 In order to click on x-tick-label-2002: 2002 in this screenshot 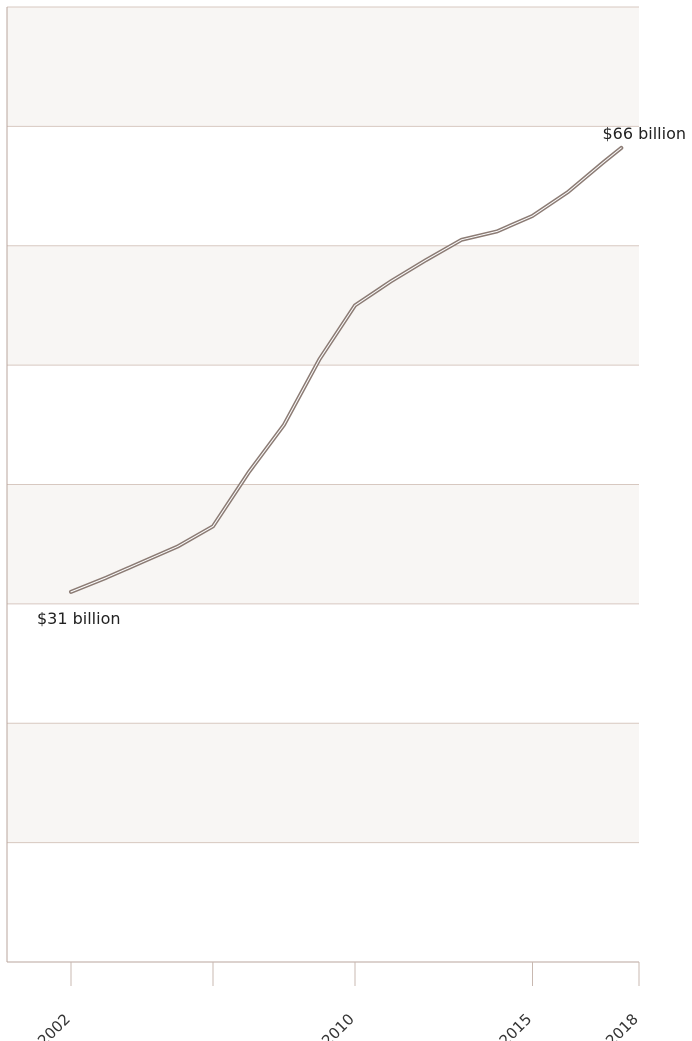, I will do `click(54, 1025)`.